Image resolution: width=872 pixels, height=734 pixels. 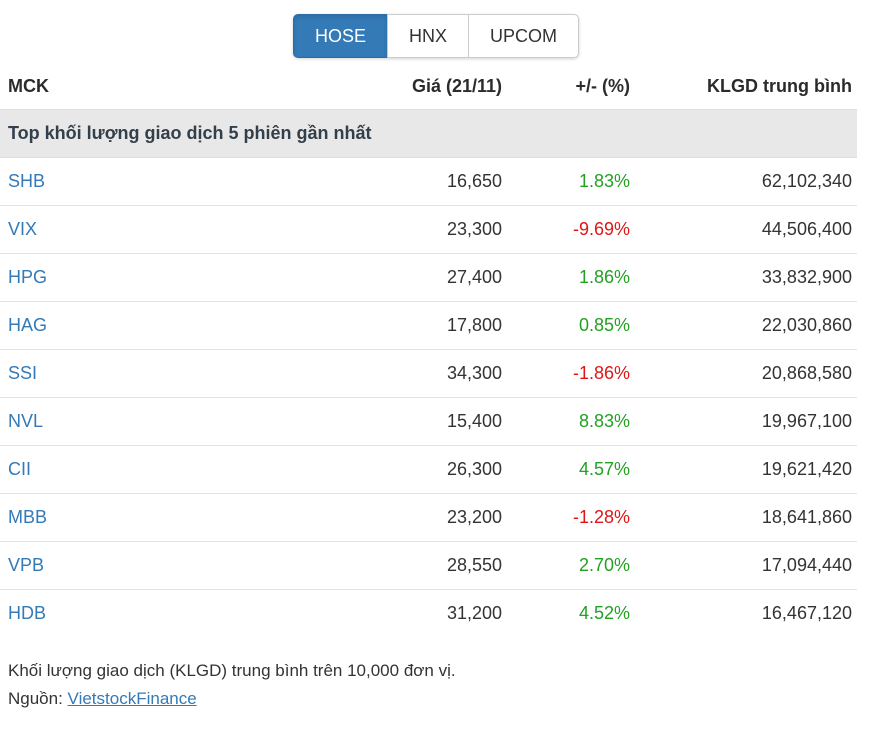 I want to click on ticker-link: SSI, so click(x=23, y=373).